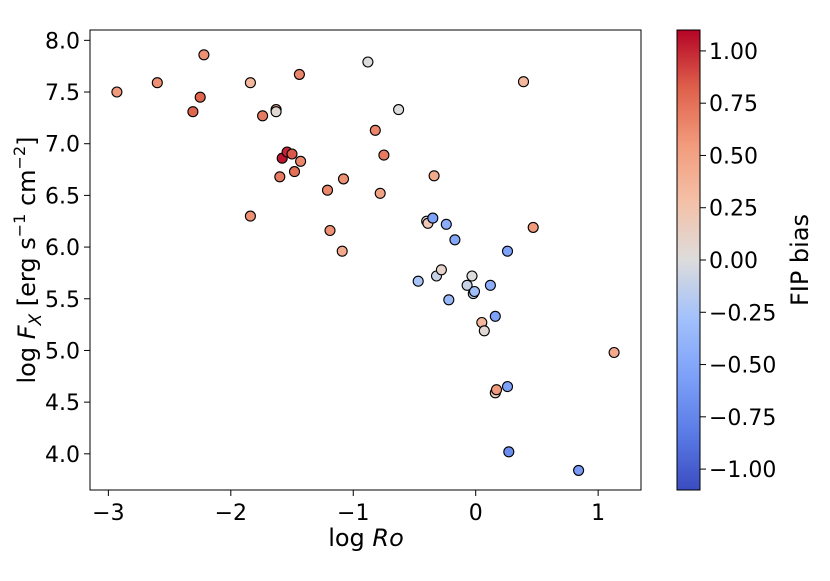  Describe the element at coordinates (62, 248) in the screenshot. I see `y-tick-label: 6.0` at that location.